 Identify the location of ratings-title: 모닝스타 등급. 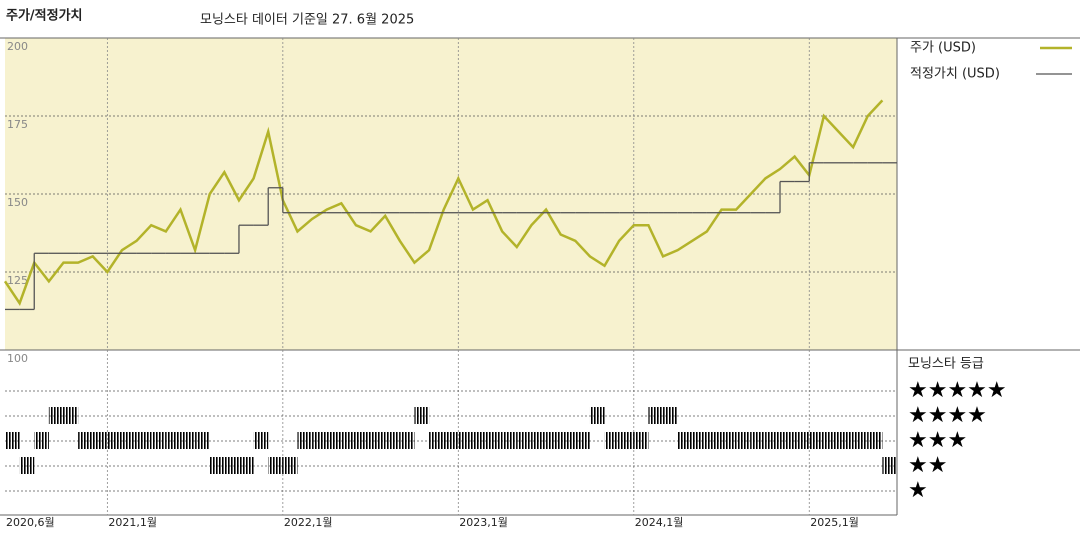
(946, 364).